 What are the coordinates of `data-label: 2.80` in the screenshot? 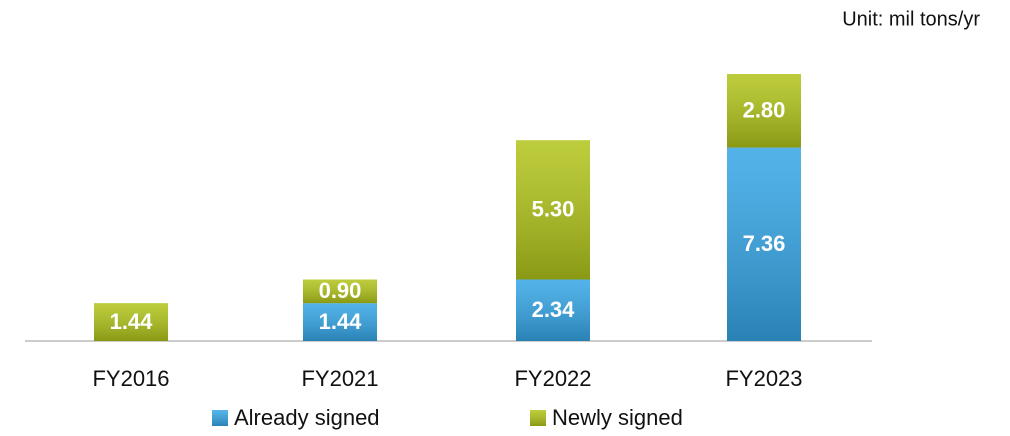 It's located at (764, 110).